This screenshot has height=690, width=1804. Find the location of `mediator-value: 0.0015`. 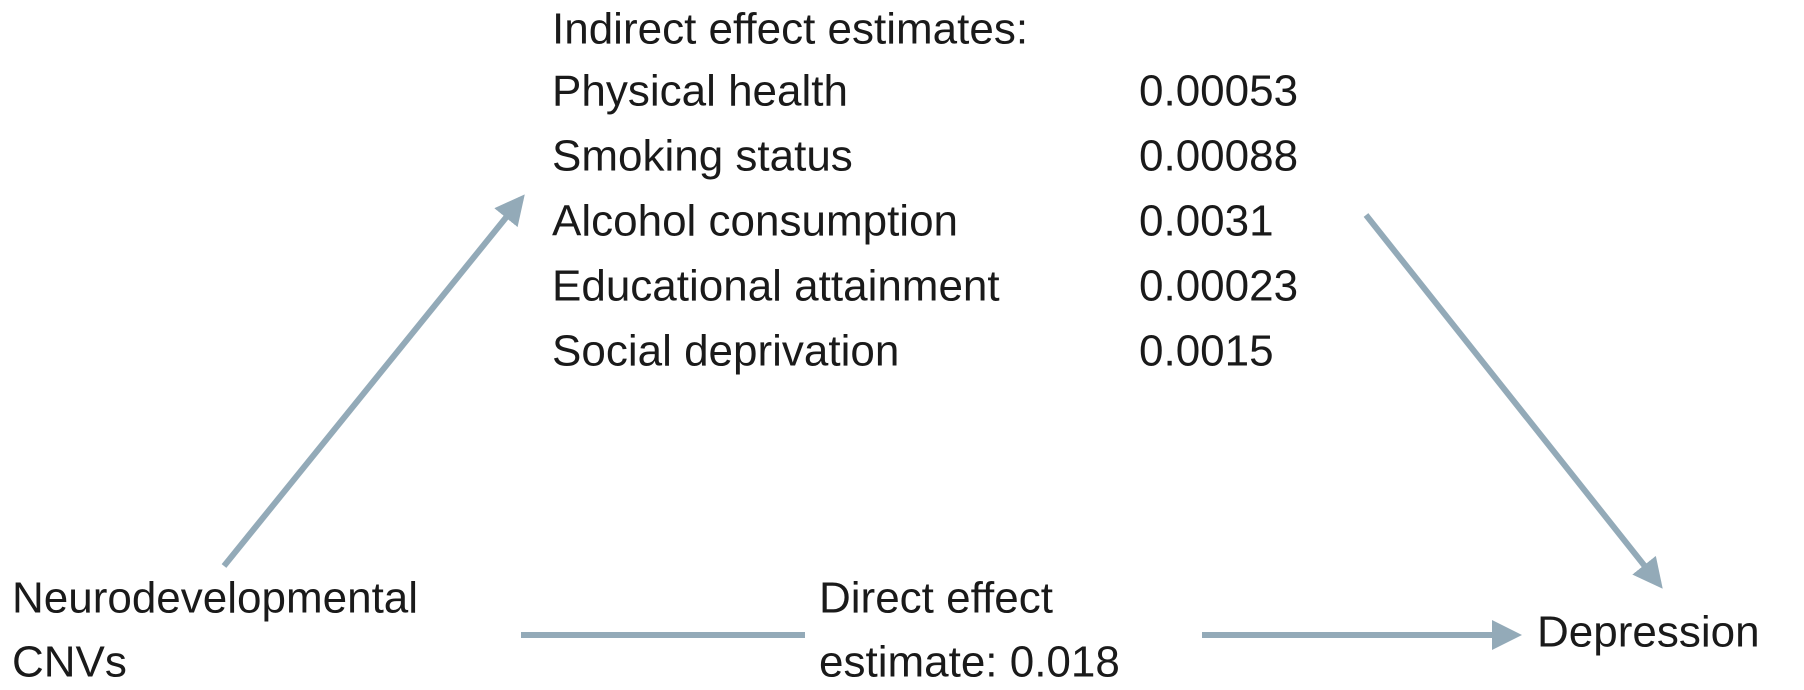

mediator-value: 0.0015 is located at coordinates (1206, 351).